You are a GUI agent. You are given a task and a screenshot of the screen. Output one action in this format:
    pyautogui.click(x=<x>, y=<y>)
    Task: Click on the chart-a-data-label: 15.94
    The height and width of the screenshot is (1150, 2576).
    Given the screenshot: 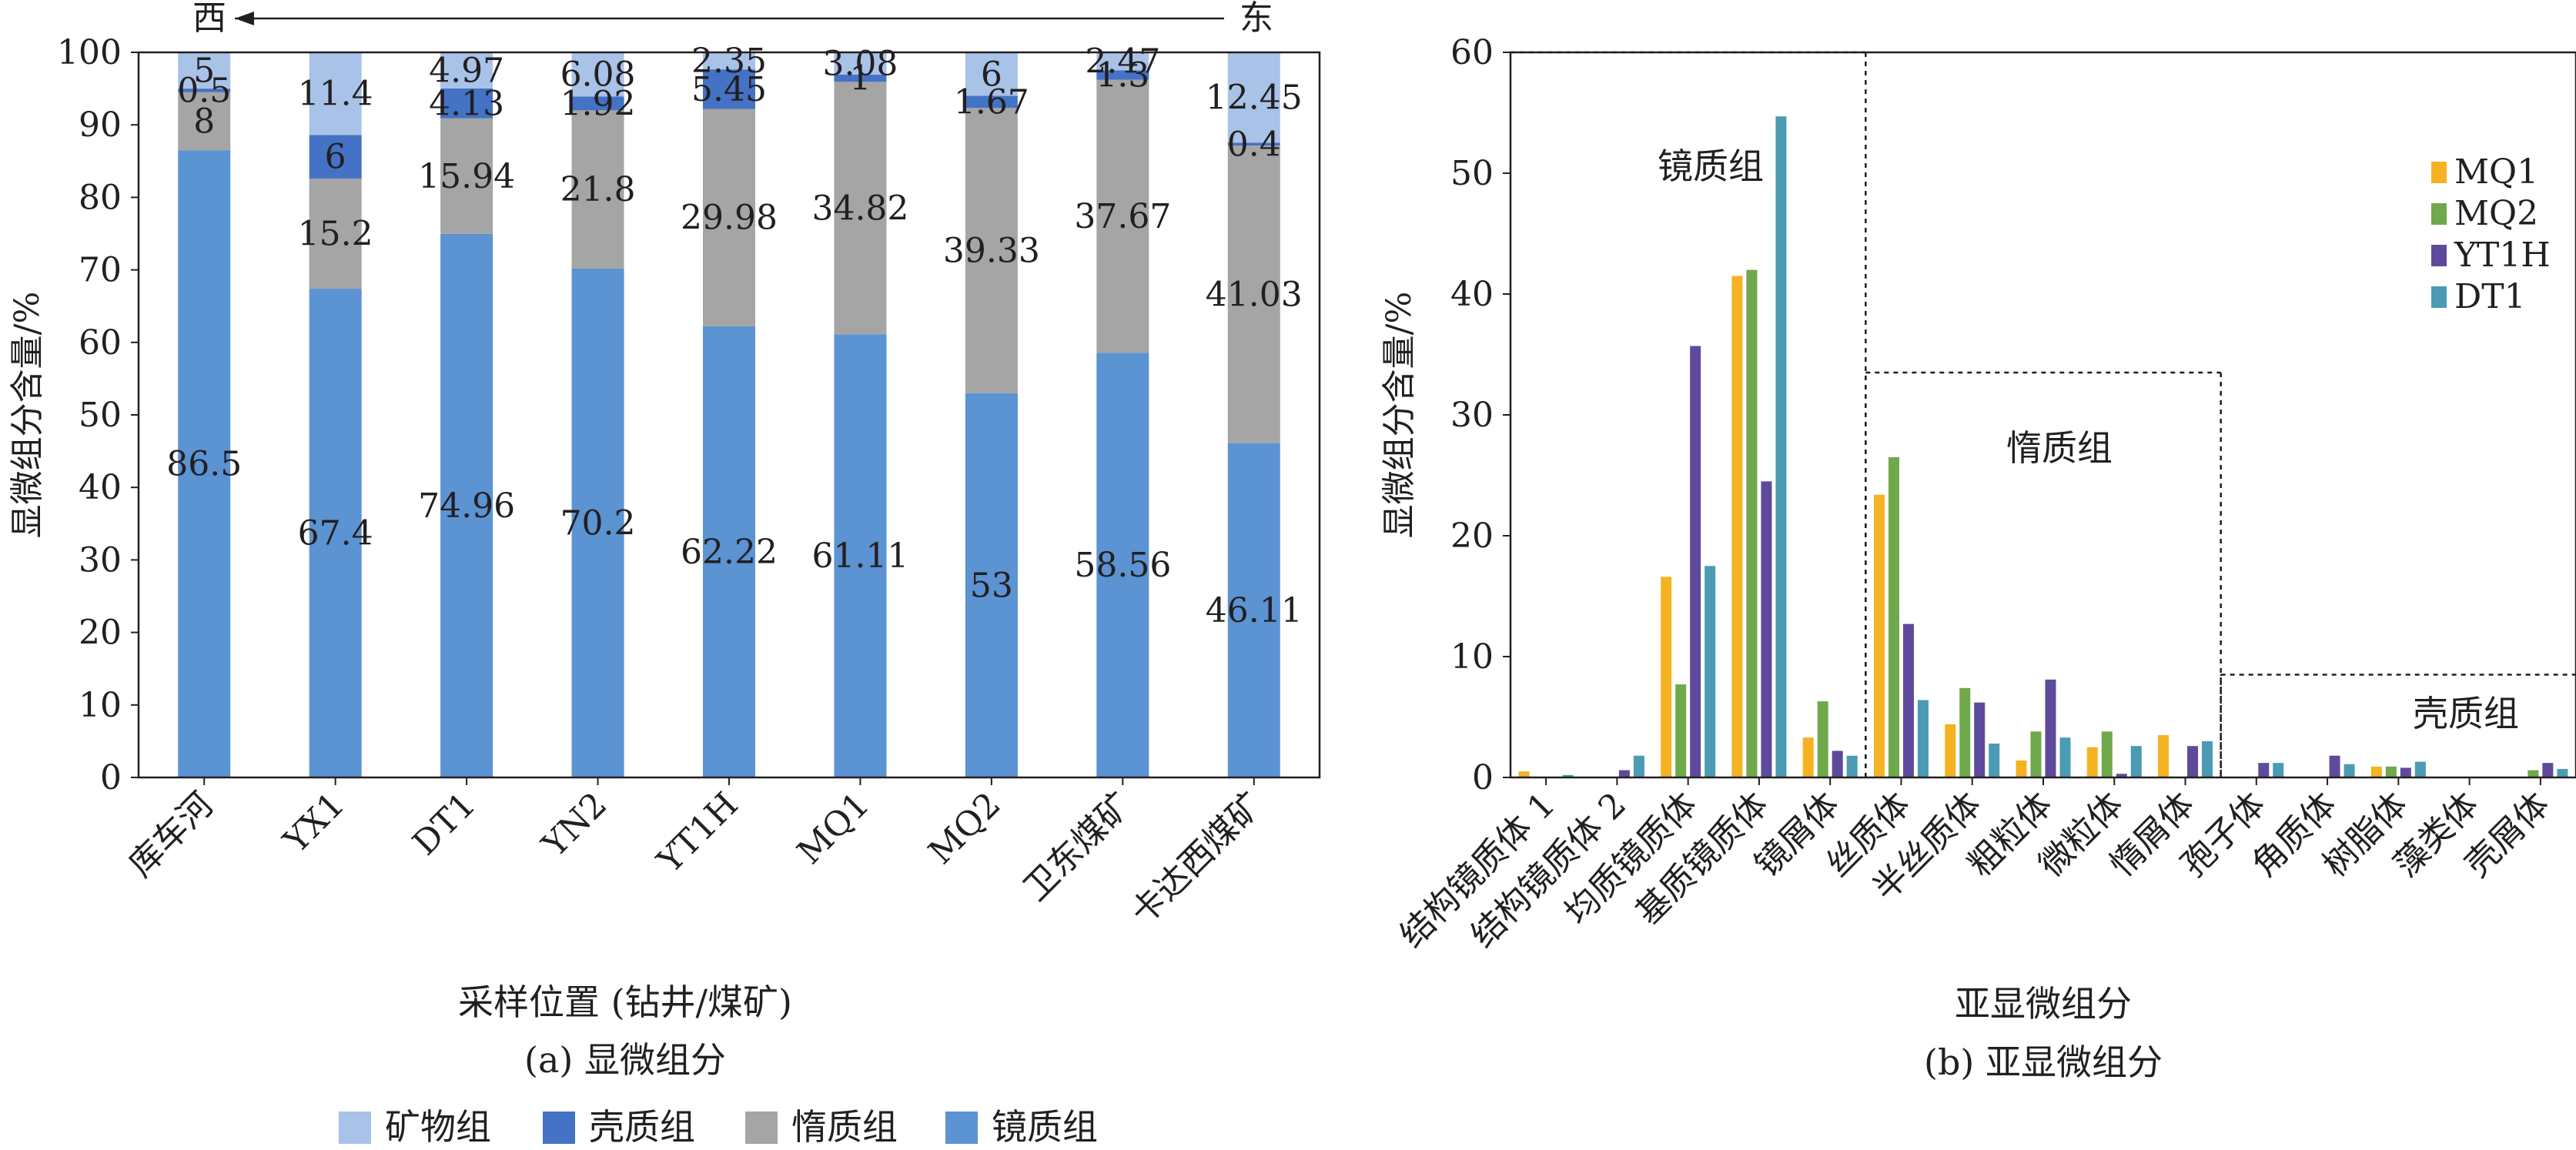 What is the action you would take?
    pyautogui.click(x=467, y=176)
    